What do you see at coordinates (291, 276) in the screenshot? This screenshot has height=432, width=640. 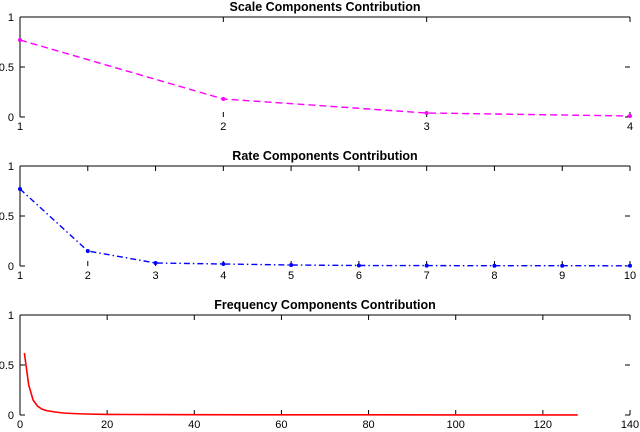 I see `x-tick-label: 5` at bounding box center [291, 276].